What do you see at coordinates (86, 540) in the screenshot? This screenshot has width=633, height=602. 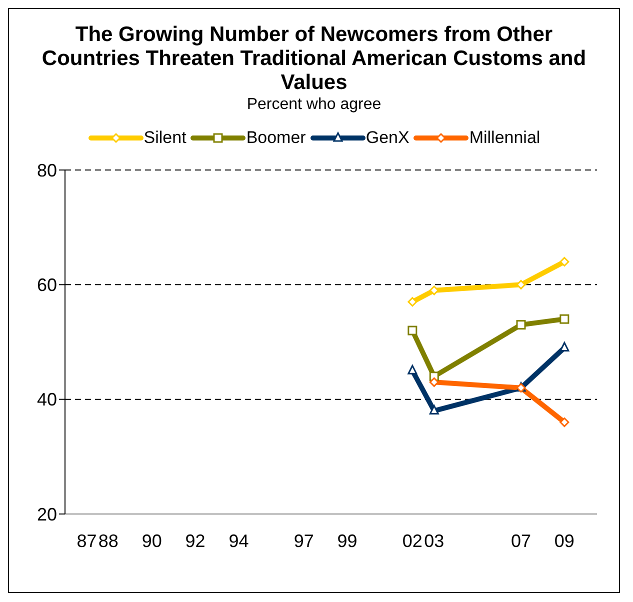 I see `x-tick-label: 87` at bounding box center [86, 540].